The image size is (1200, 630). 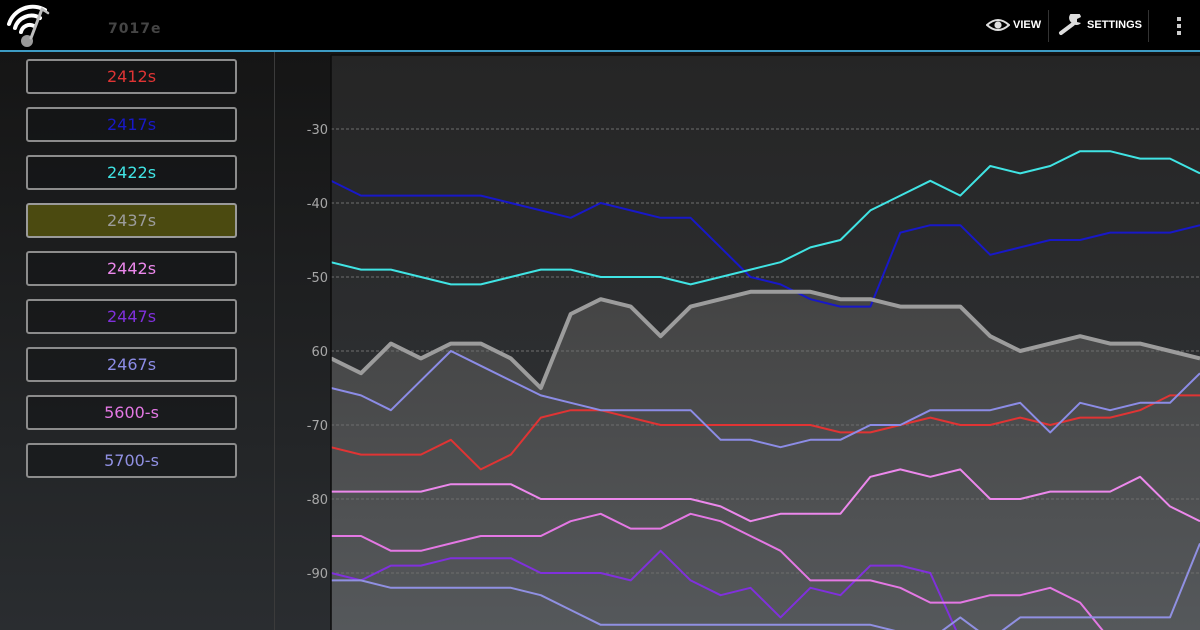 What do you see at coordinates (131, 412) in the screenshot?
I see `channel-button-5600s: 5600-s` at bounding box center [131, 412].